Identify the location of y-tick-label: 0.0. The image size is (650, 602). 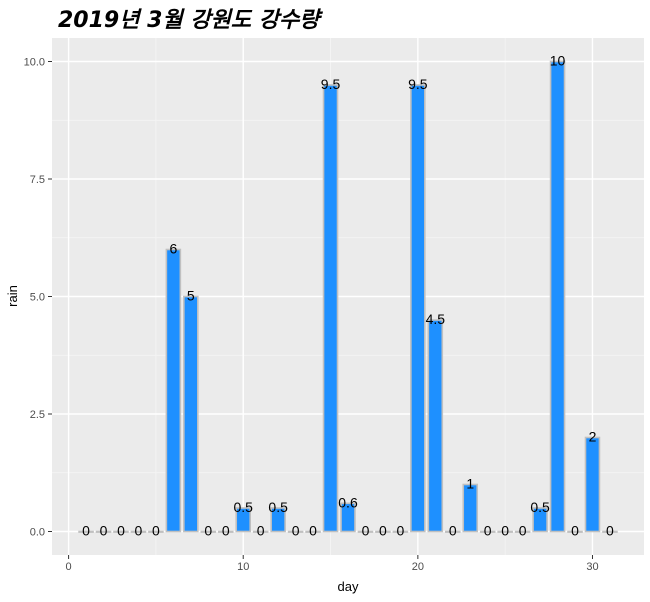
(37, 533).